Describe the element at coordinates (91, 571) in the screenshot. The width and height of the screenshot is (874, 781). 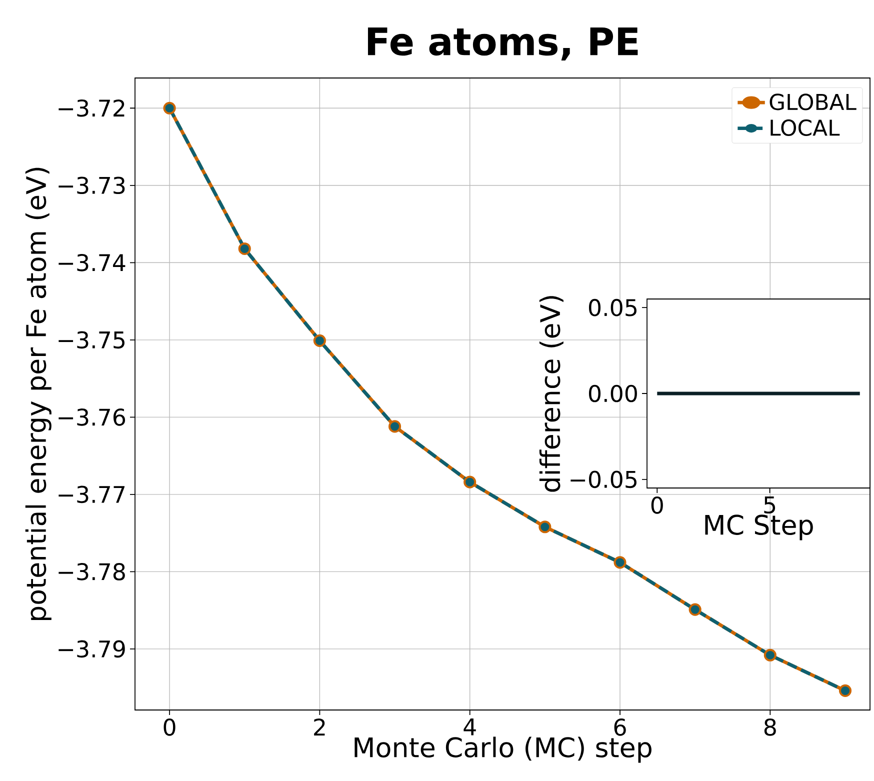
I see `y-tick-label: −3.78` at that location.